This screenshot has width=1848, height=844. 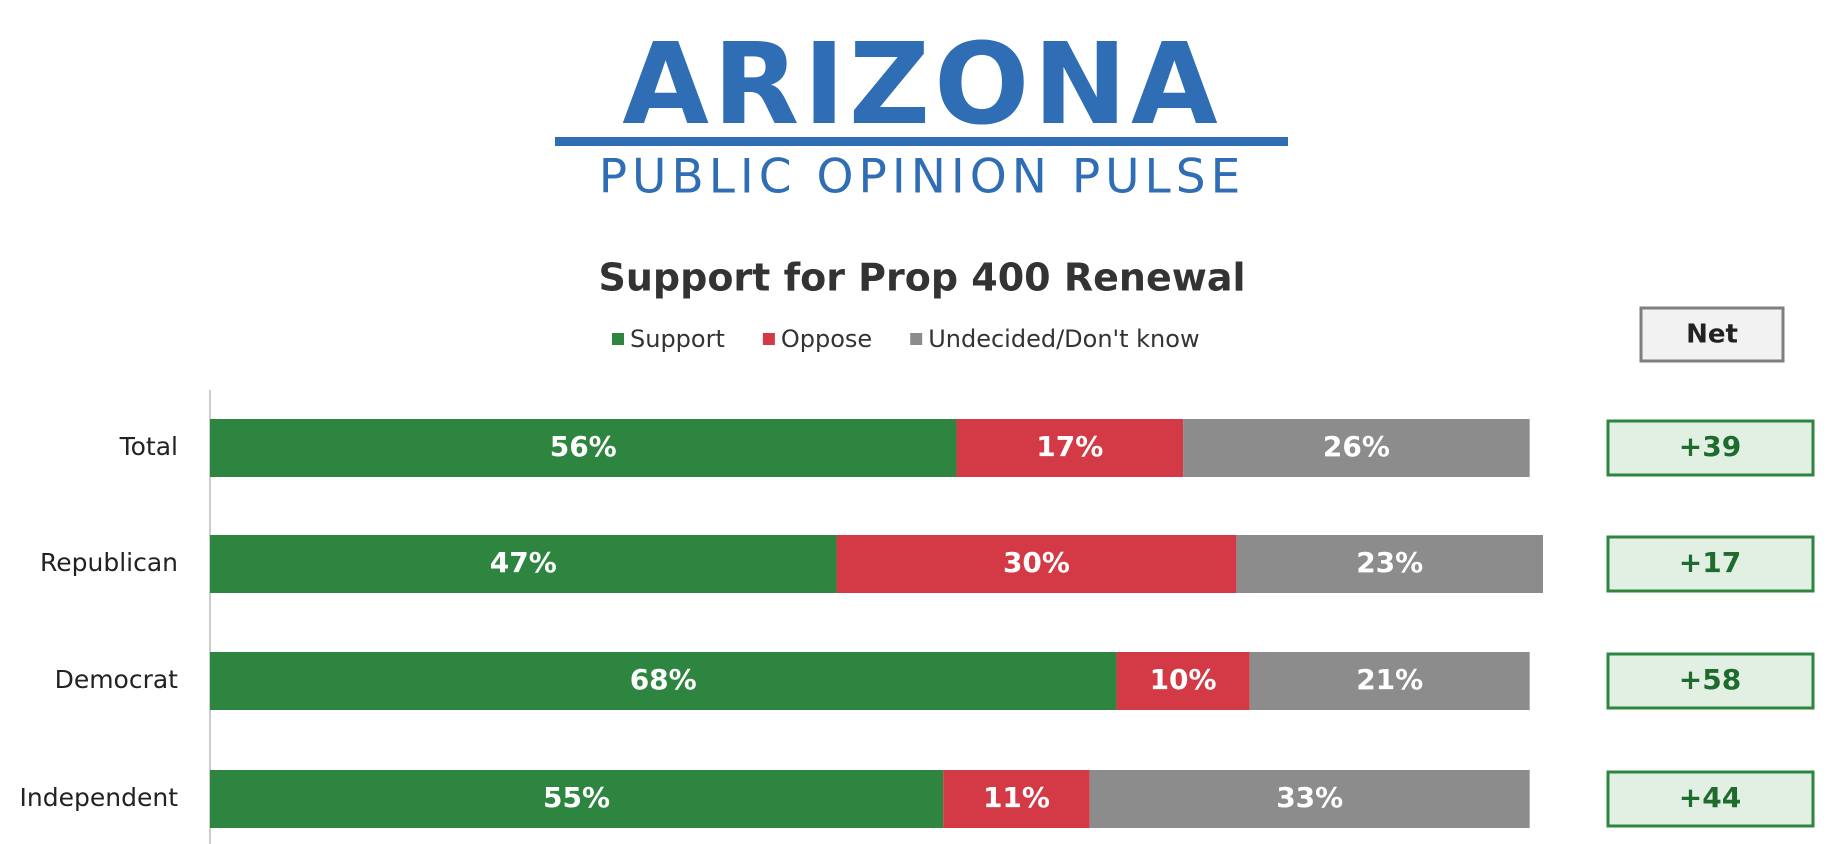 I want to click on legend-label: Undecided/Don't know, so click(x=1063, y=339).